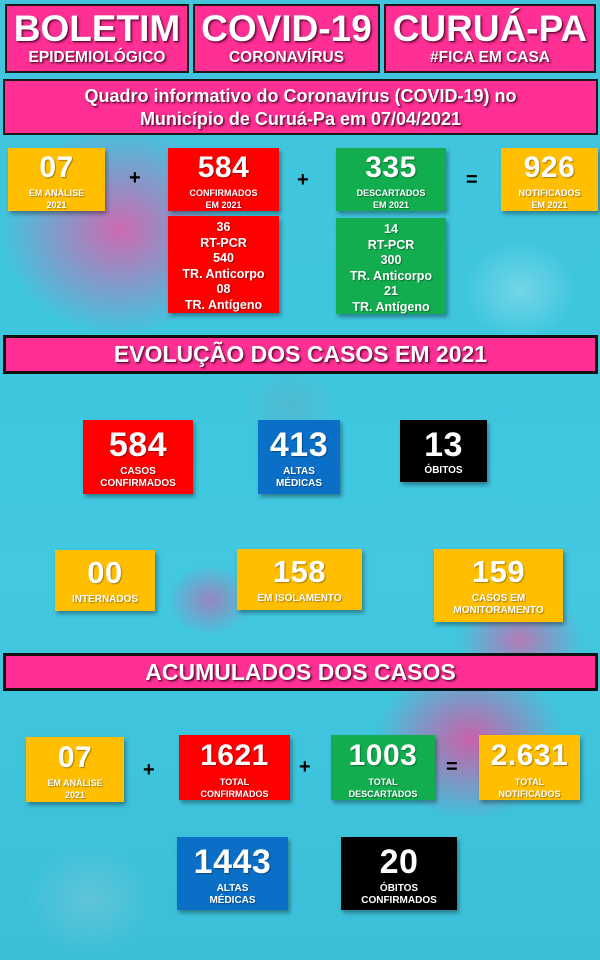  Describe the element at coordinates (138, 471) in the screenshot. I see `casos-confirmados-label-1: CASOS` at that location.